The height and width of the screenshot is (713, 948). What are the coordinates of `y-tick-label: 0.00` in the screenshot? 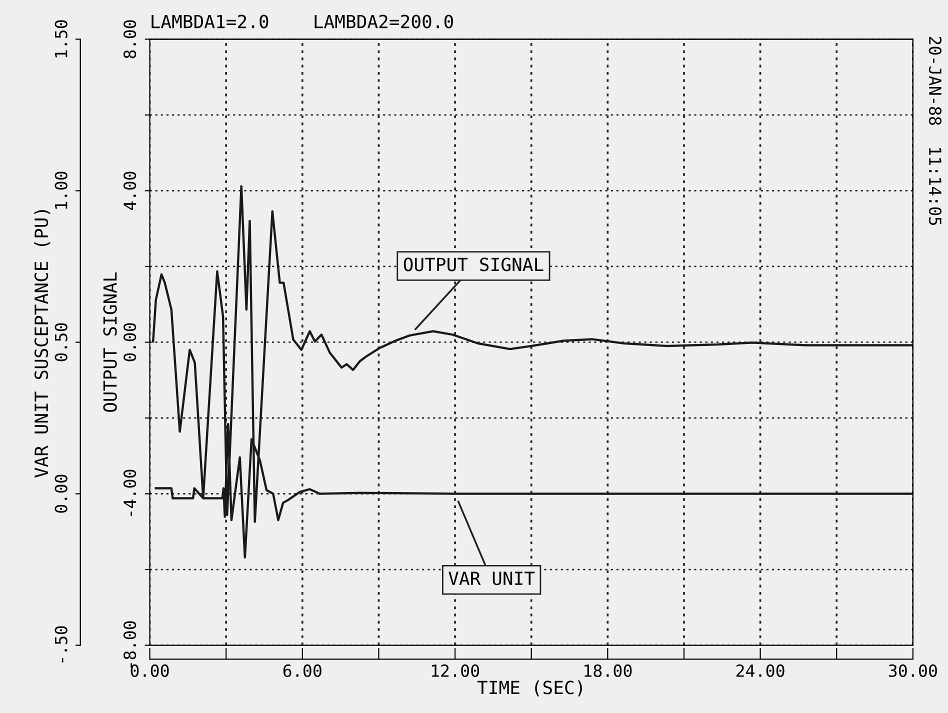 It's located at (130, 342).